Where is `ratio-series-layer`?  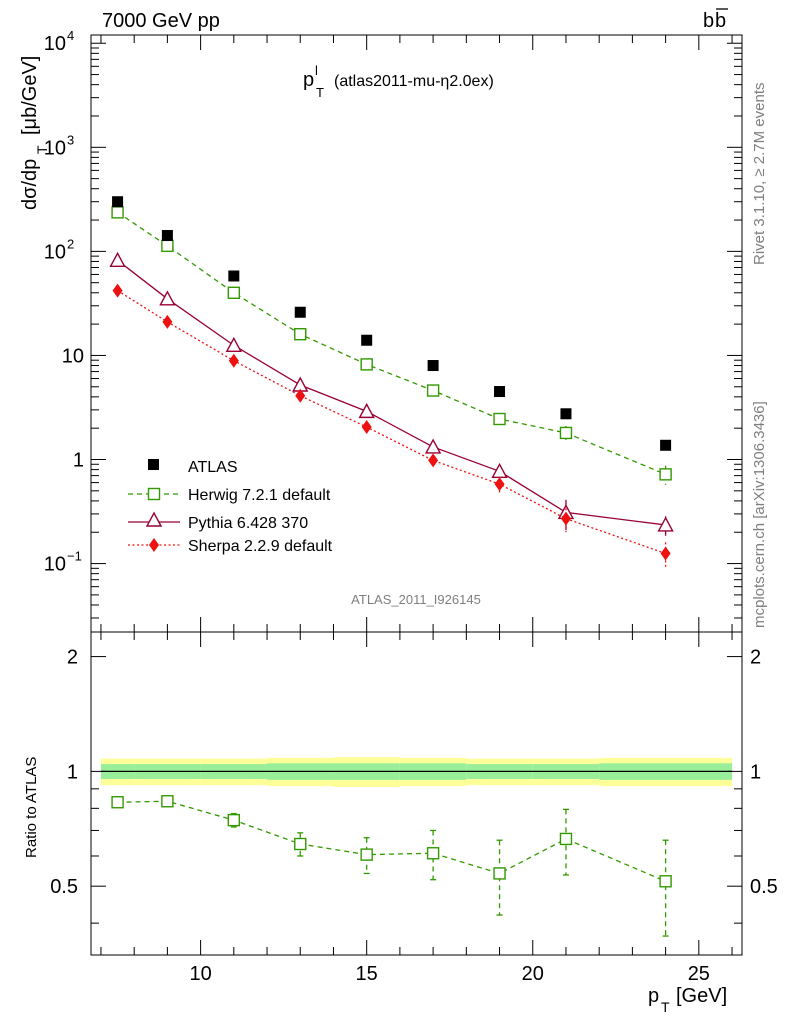 ratio-series-layer is located at coordinates (391, 866).